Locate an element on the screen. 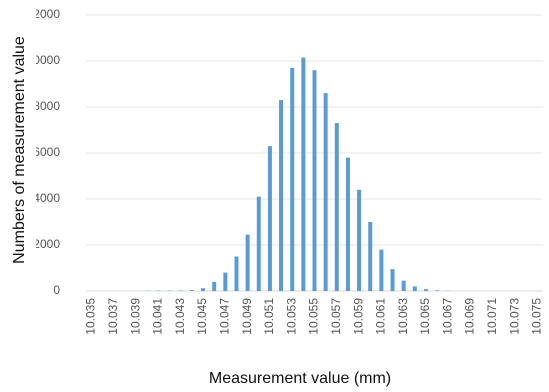 This screenshot has width=549, height=392. y-tick-label: 0 is located at coordinates (56, 290).